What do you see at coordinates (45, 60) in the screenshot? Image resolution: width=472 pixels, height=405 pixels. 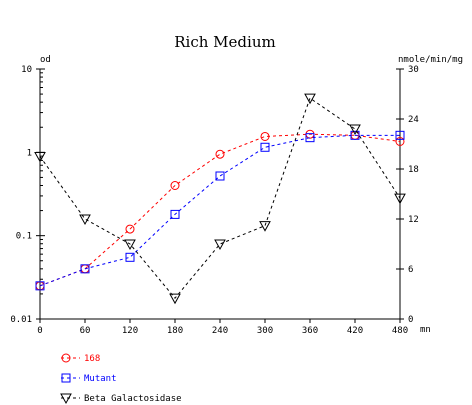 I see `y-left-axis-label: od` at bounding box center [45, 60].